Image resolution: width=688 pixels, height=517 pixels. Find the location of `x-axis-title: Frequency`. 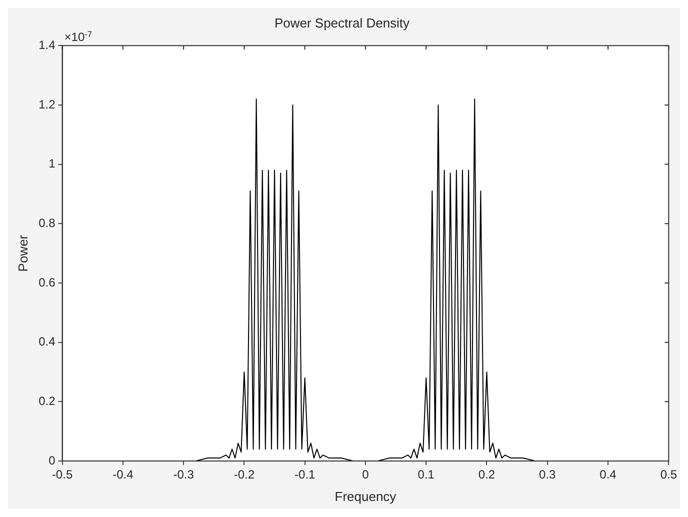

x-axis-title: Frequency is located at coordinates (365, 496).